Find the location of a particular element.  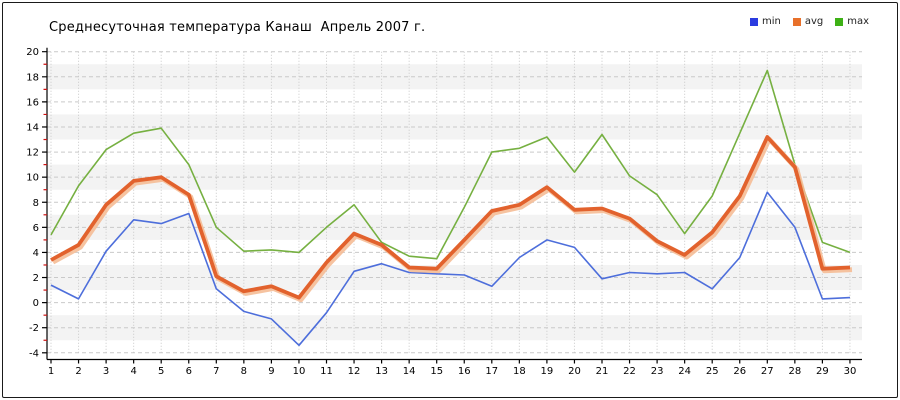

x-tick-label: 25 is located at coordinates (712, 371).